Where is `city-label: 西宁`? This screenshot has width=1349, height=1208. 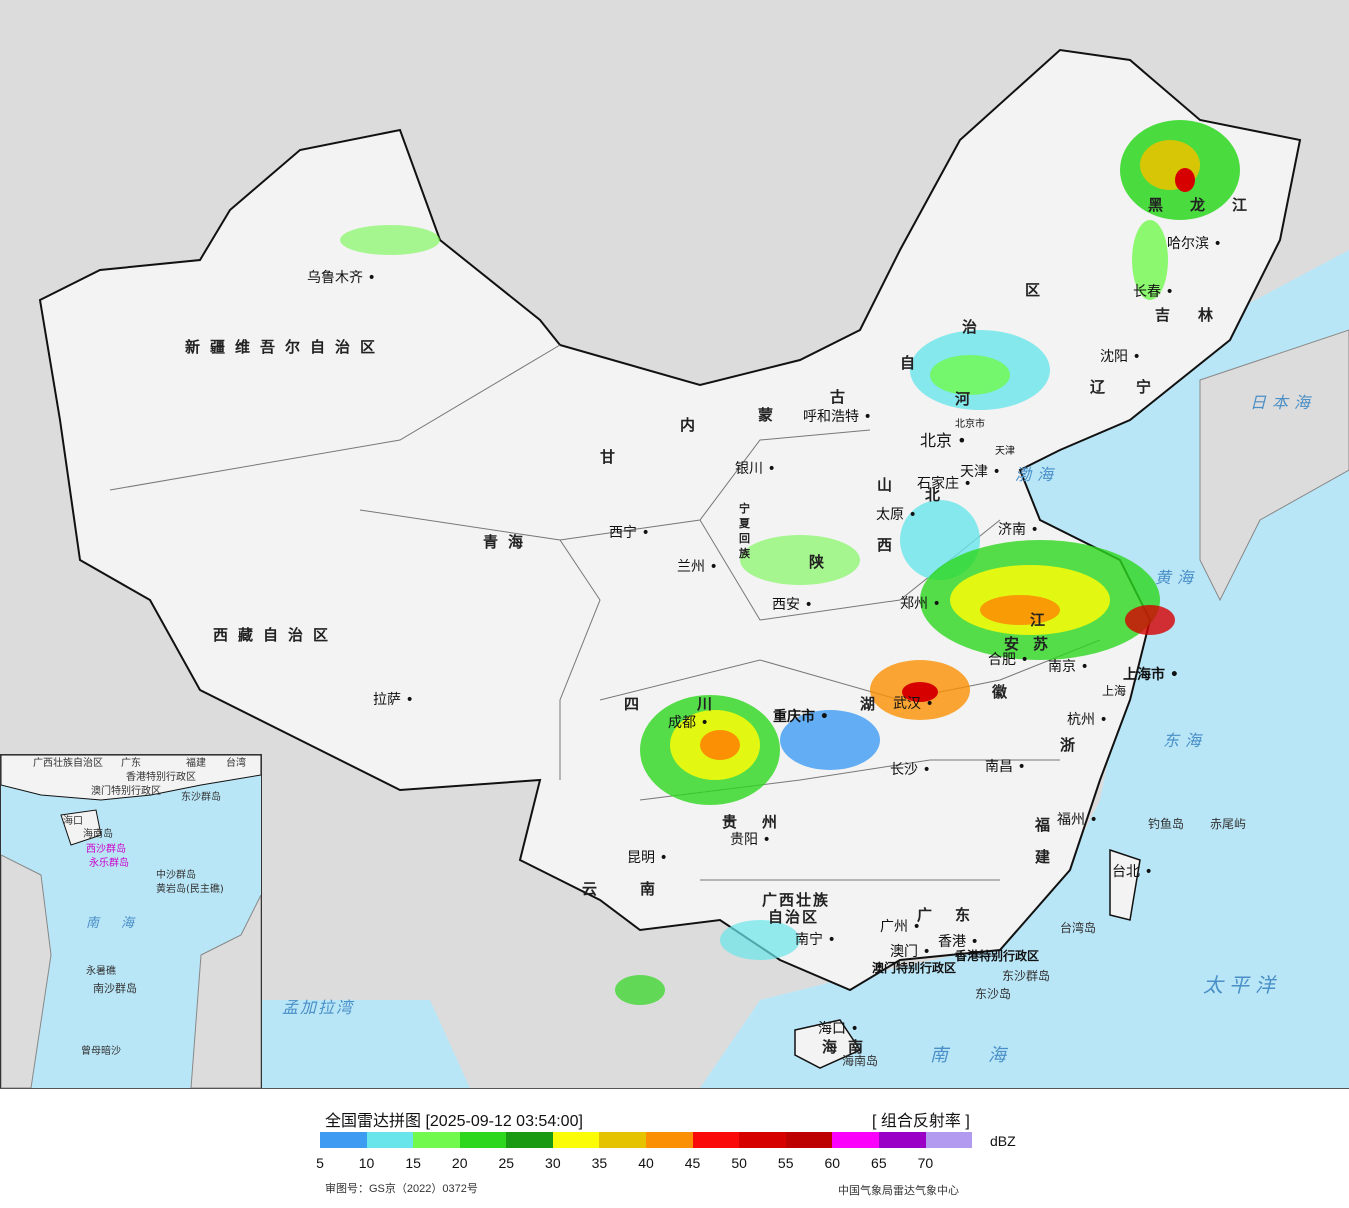 city-label: 西宁 is located at coordinates (629, 533).